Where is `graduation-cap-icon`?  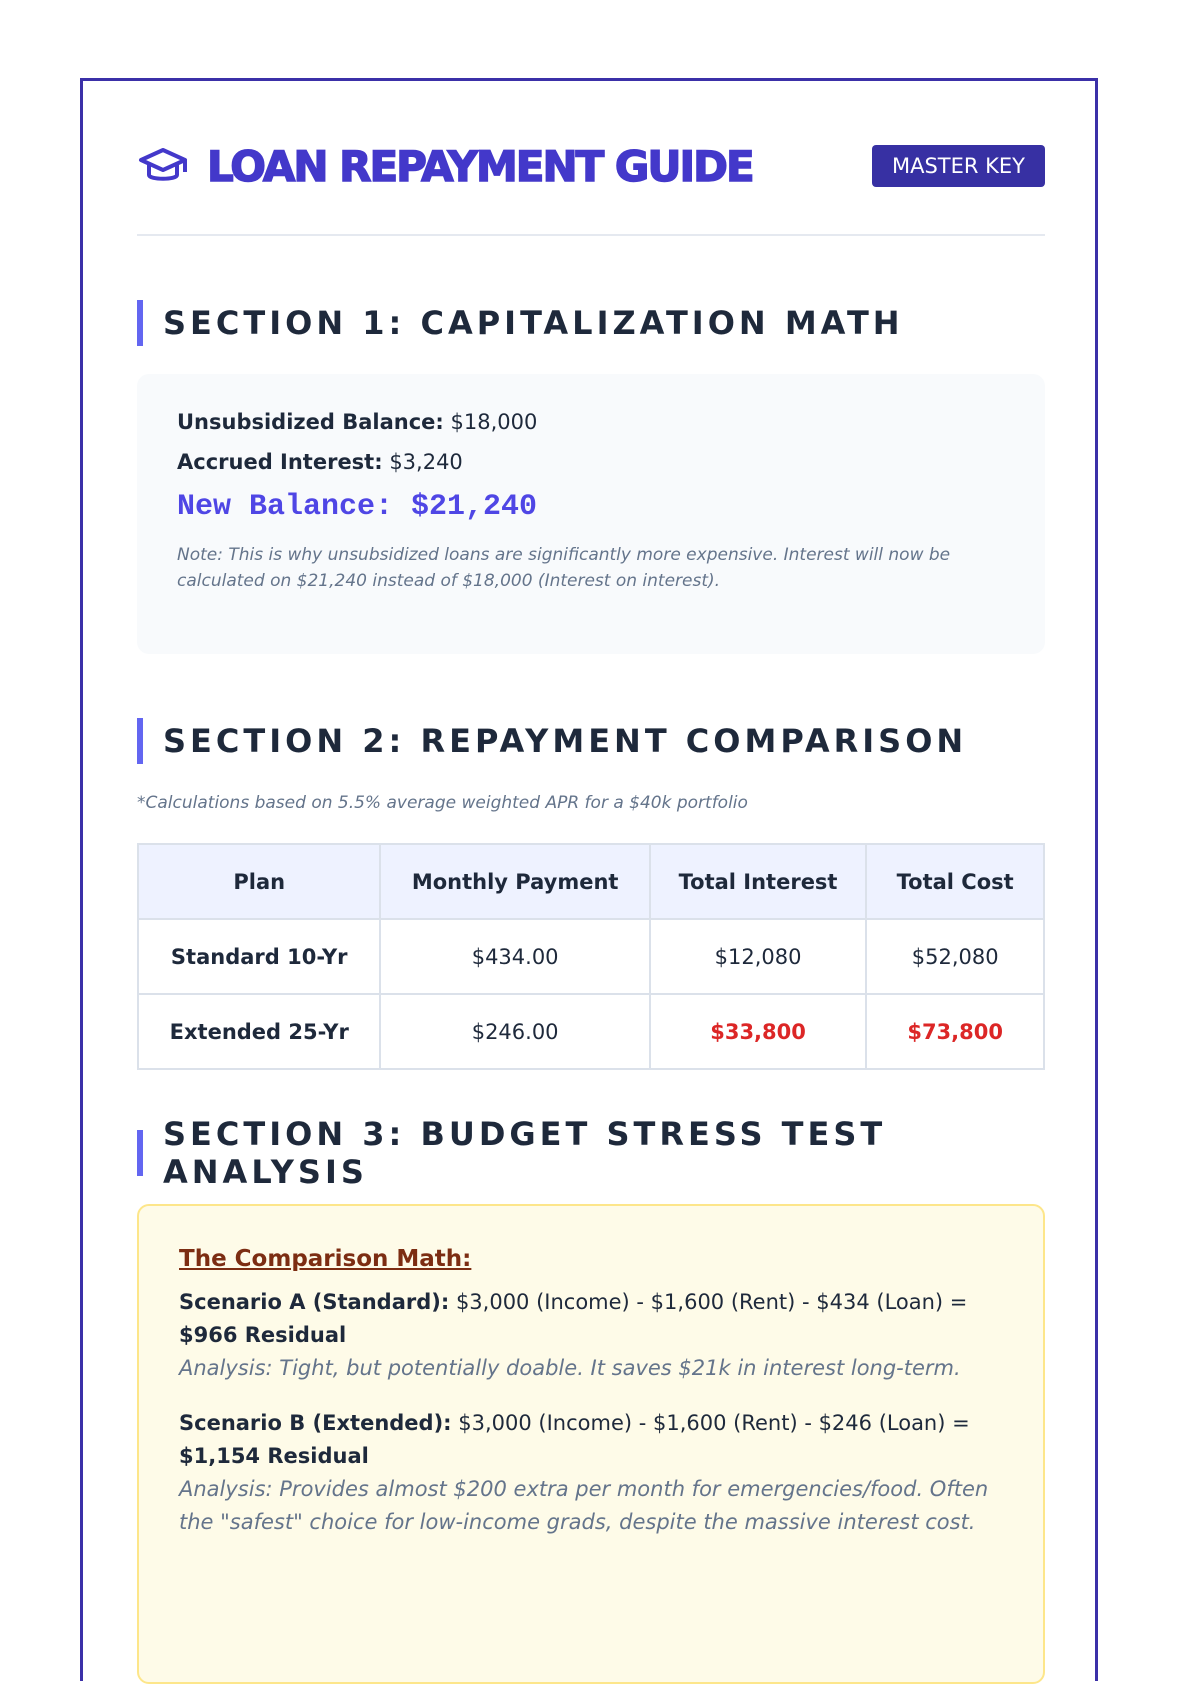
graduation-cap-icon is located at coordinates (163, 164).